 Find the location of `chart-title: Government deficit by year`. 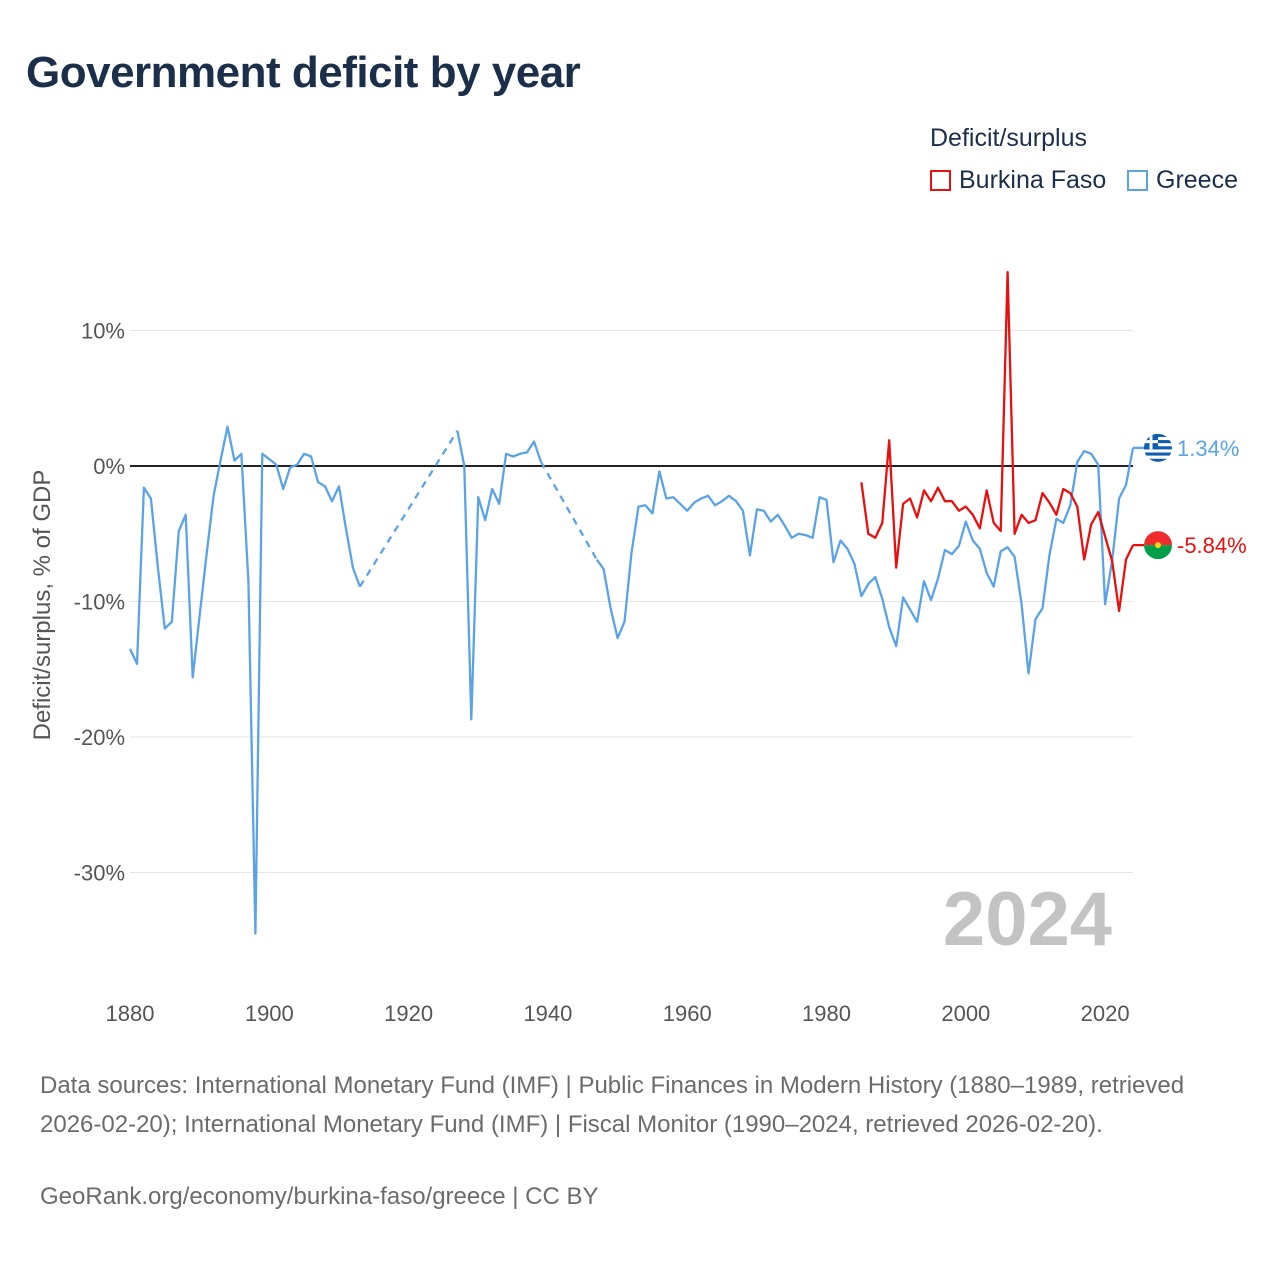

chart-title: Government deficit by year is located at coordinates (303, 72).